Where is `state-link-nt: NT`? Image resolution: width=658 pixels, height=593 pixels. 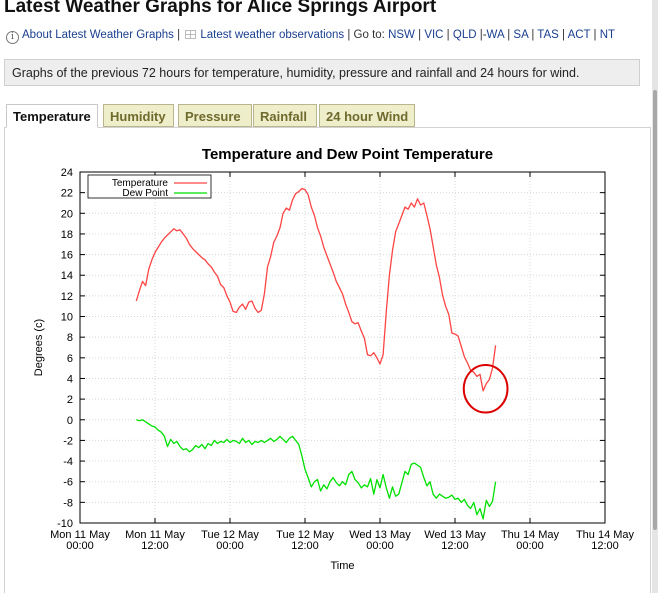
state-link-nt: NT is located at coordinates (607, 35).